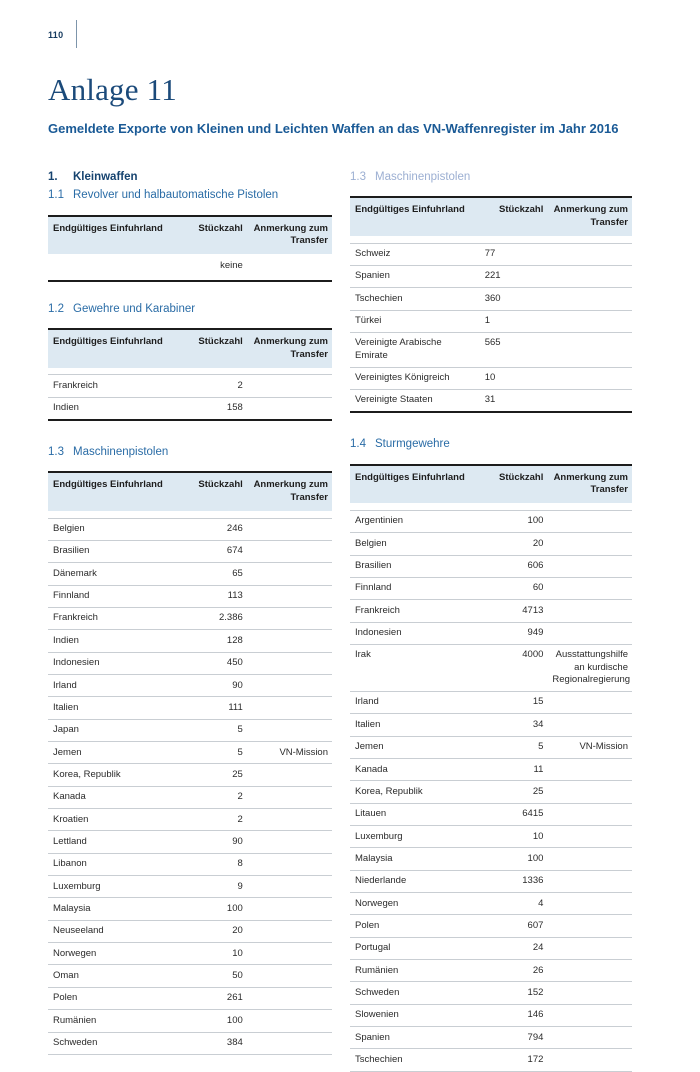 This screenshot has width=700, height=1072. I want to click on cell-country: Italien, so click(113, 708).